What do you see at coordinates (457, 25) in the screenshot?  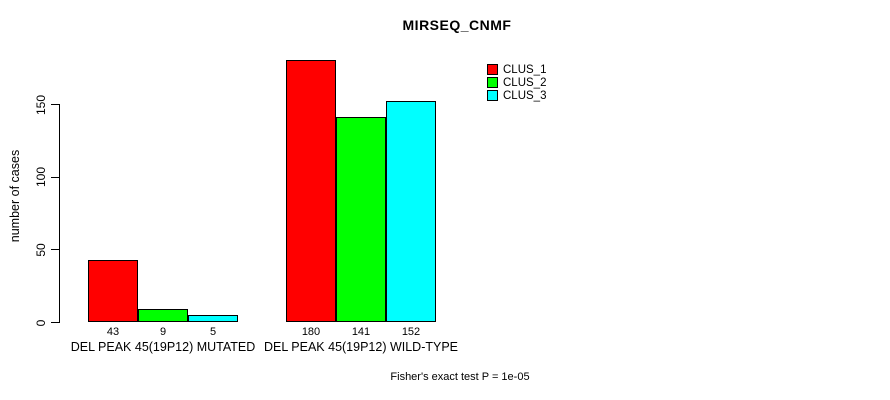 I see `chart-title: MIRSEQ_CNMF` at bounding box center [457, 25].